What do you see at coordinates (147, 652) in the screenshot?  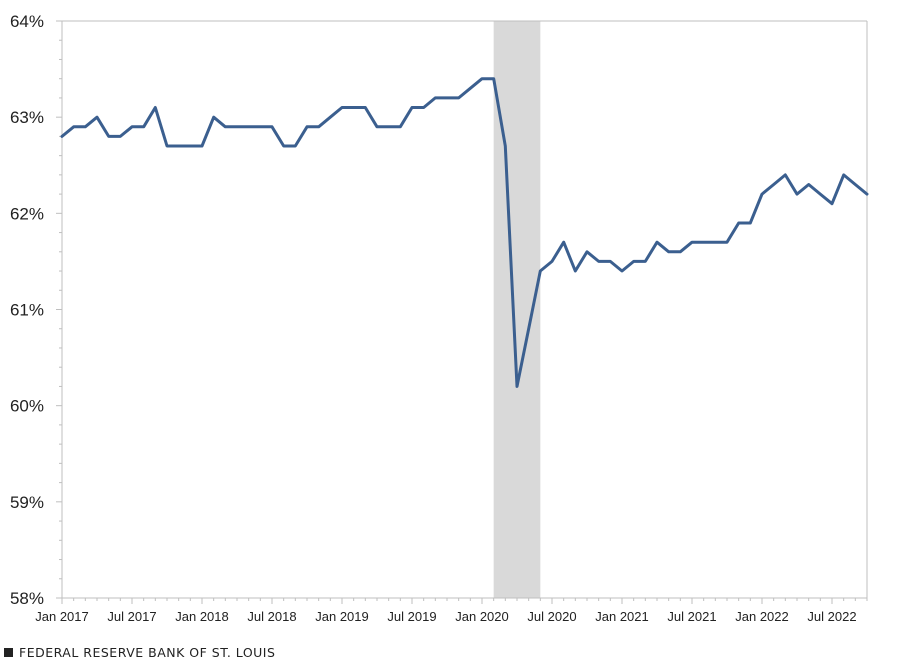 I see `source-text: FEDERAL RESERVE BANK OF ST. LOUIS` at bounding box center [147, 652].